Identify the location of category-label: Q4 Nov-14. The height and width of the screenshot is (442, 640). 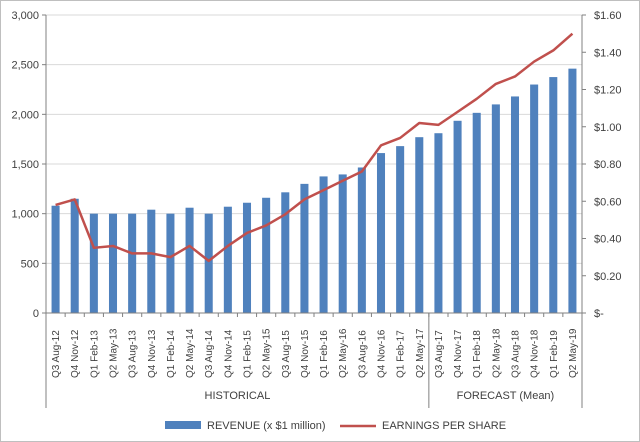
(228, 353).